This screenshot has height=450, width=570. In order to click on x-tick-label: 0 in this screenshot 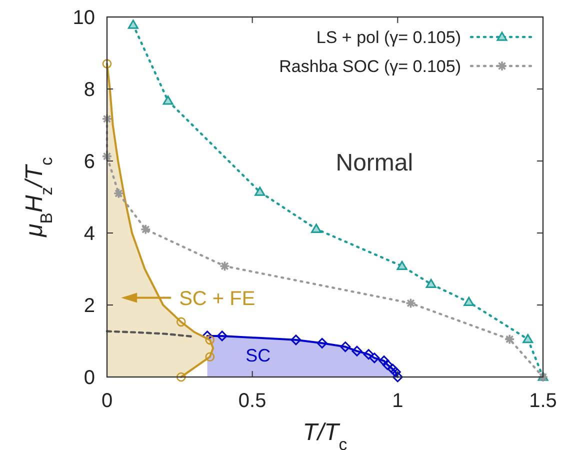, I will do `click(107, 401)`.